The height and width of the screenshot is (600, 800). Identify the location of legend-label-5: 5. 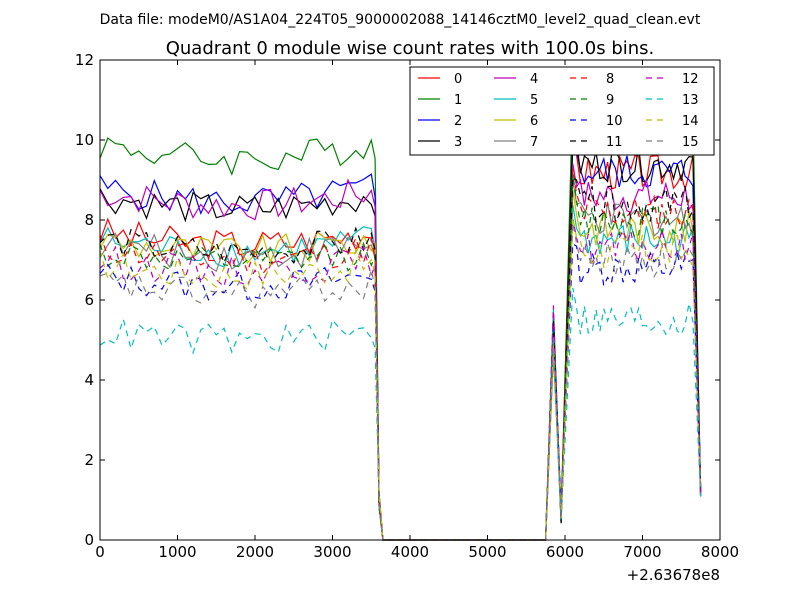
(534, 100).